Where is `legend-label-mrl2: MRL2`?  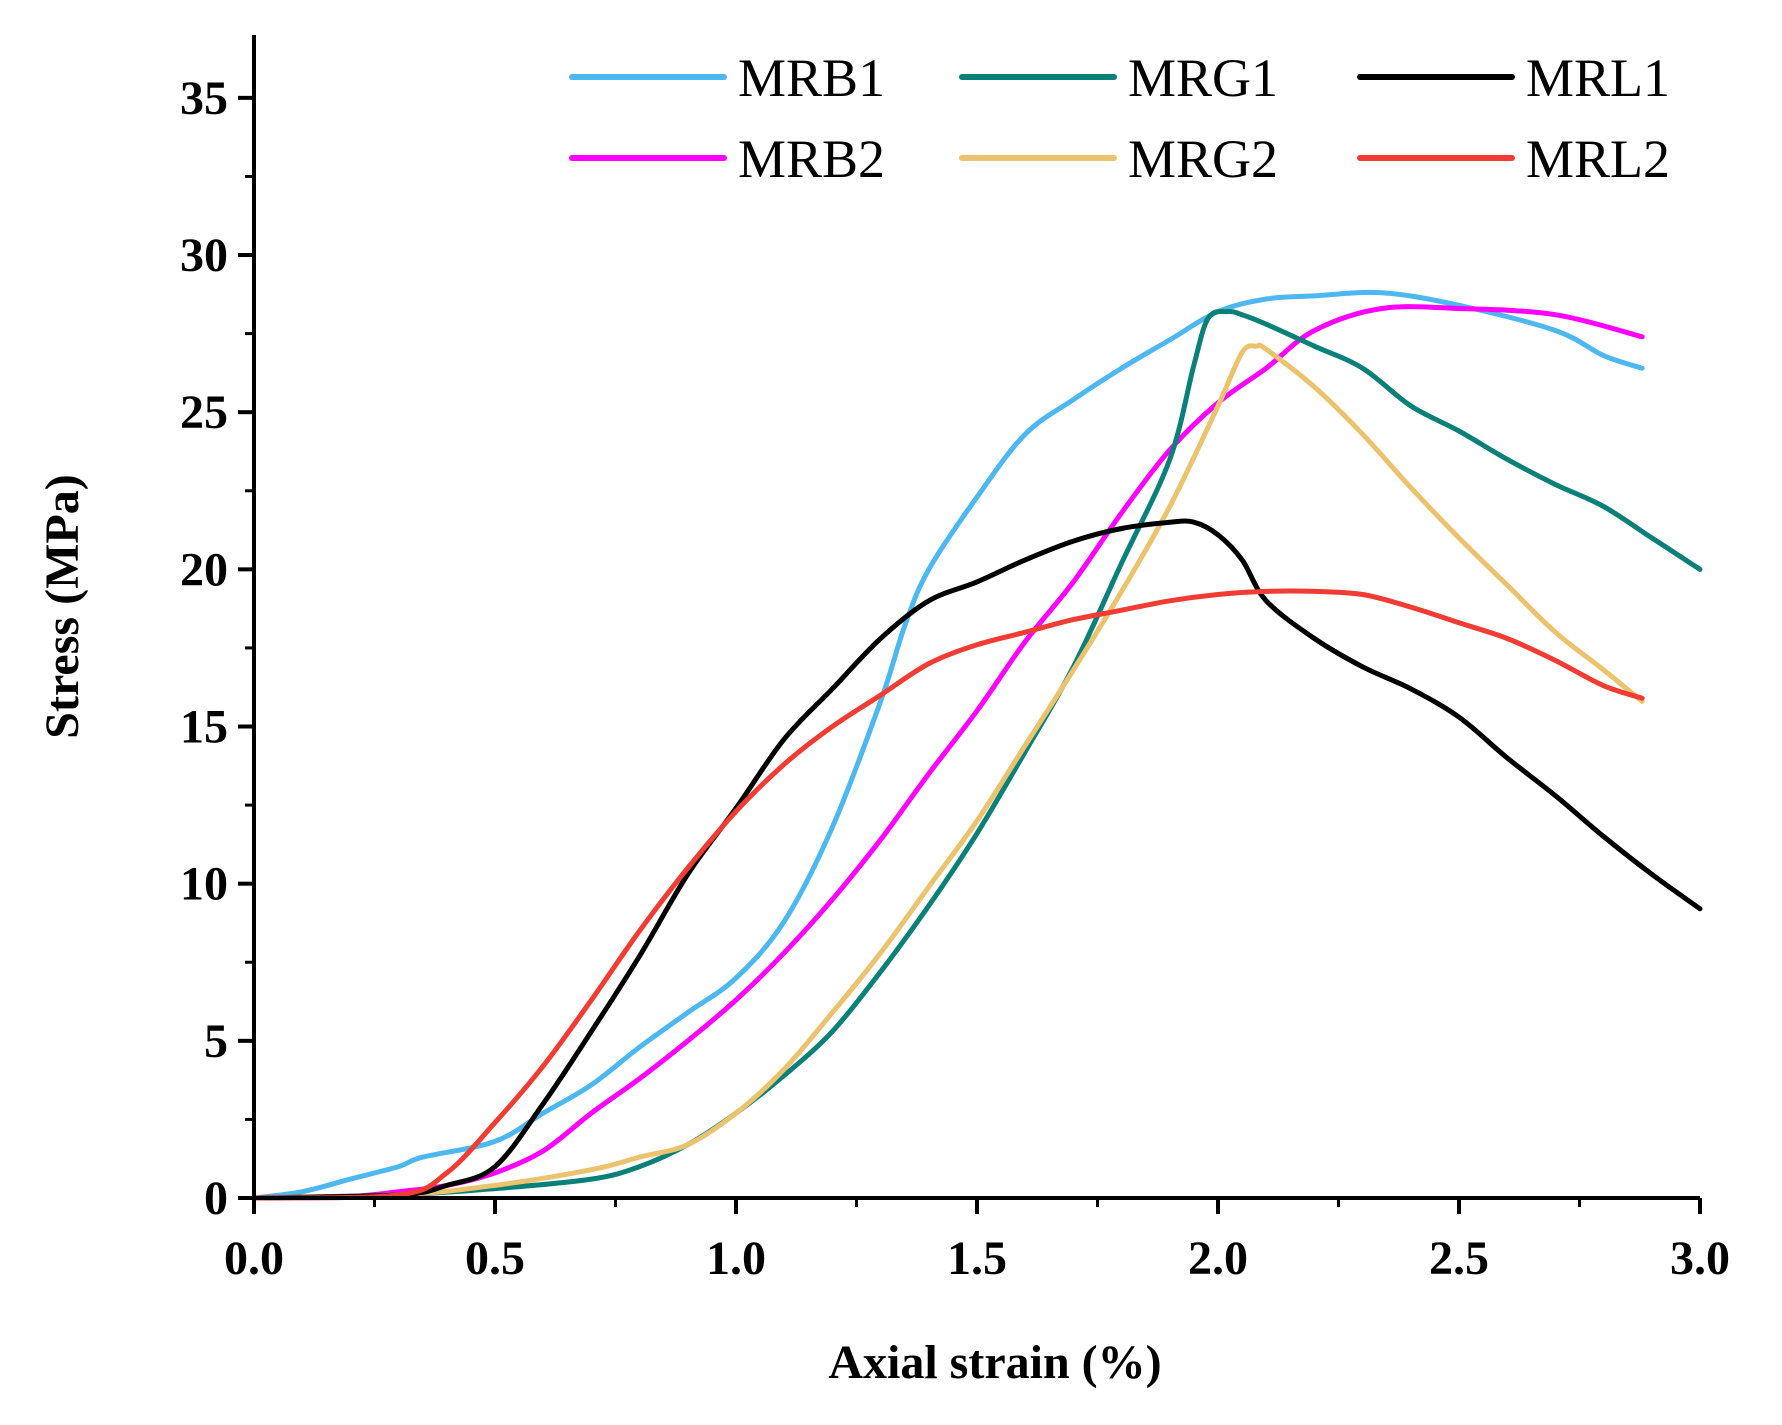
legend-label-mrl2: MRL2 is located at coordinates (1598, 159).